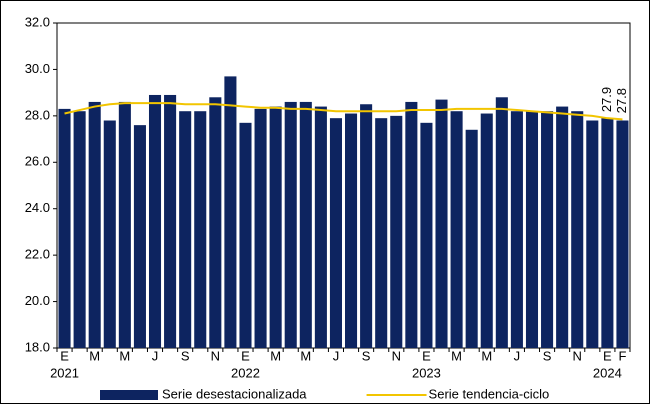 Image resolution: width=650 pixels, height=404 pixels. Describe the element at coordinates (64, 372) in the screenshot. I see `year-label: 2021` at that location.